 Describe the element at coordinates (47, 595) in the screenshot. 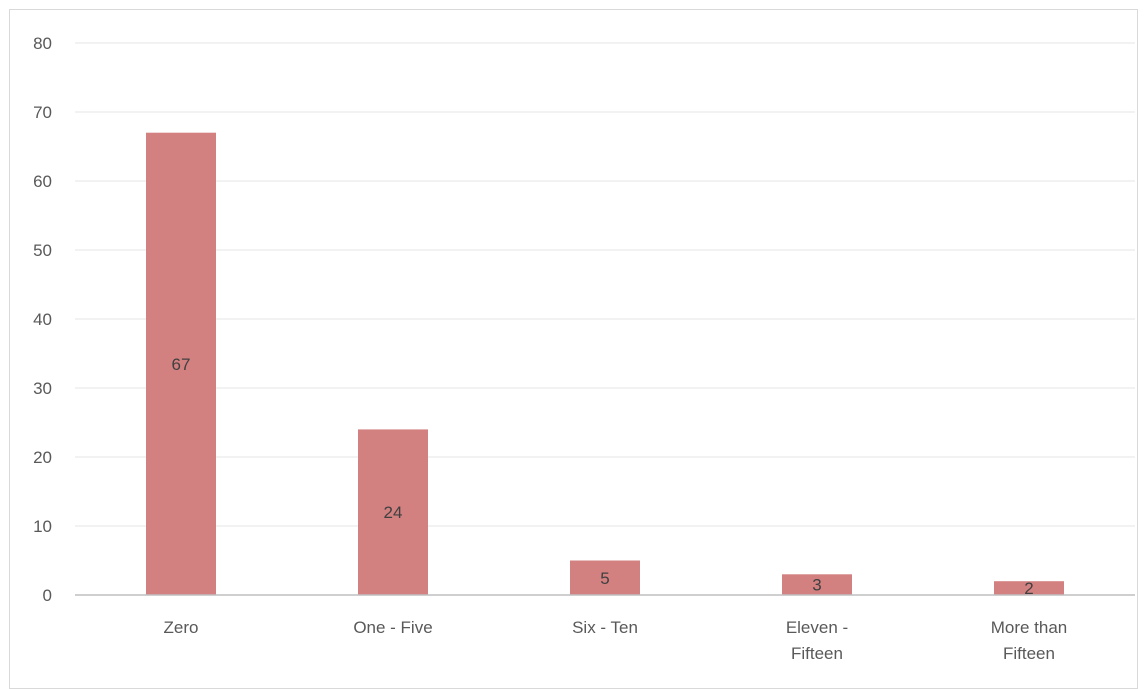

I see `y-tick-label: 0` at that location.